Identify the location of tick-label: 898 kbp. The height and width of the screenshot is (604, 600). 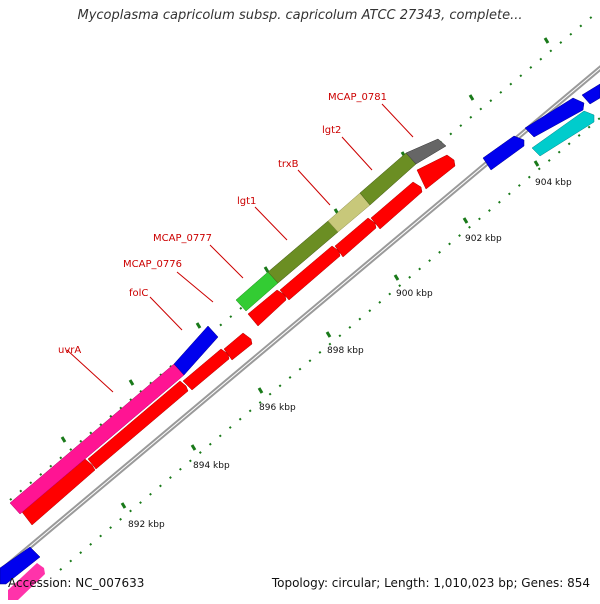
(345, 351).